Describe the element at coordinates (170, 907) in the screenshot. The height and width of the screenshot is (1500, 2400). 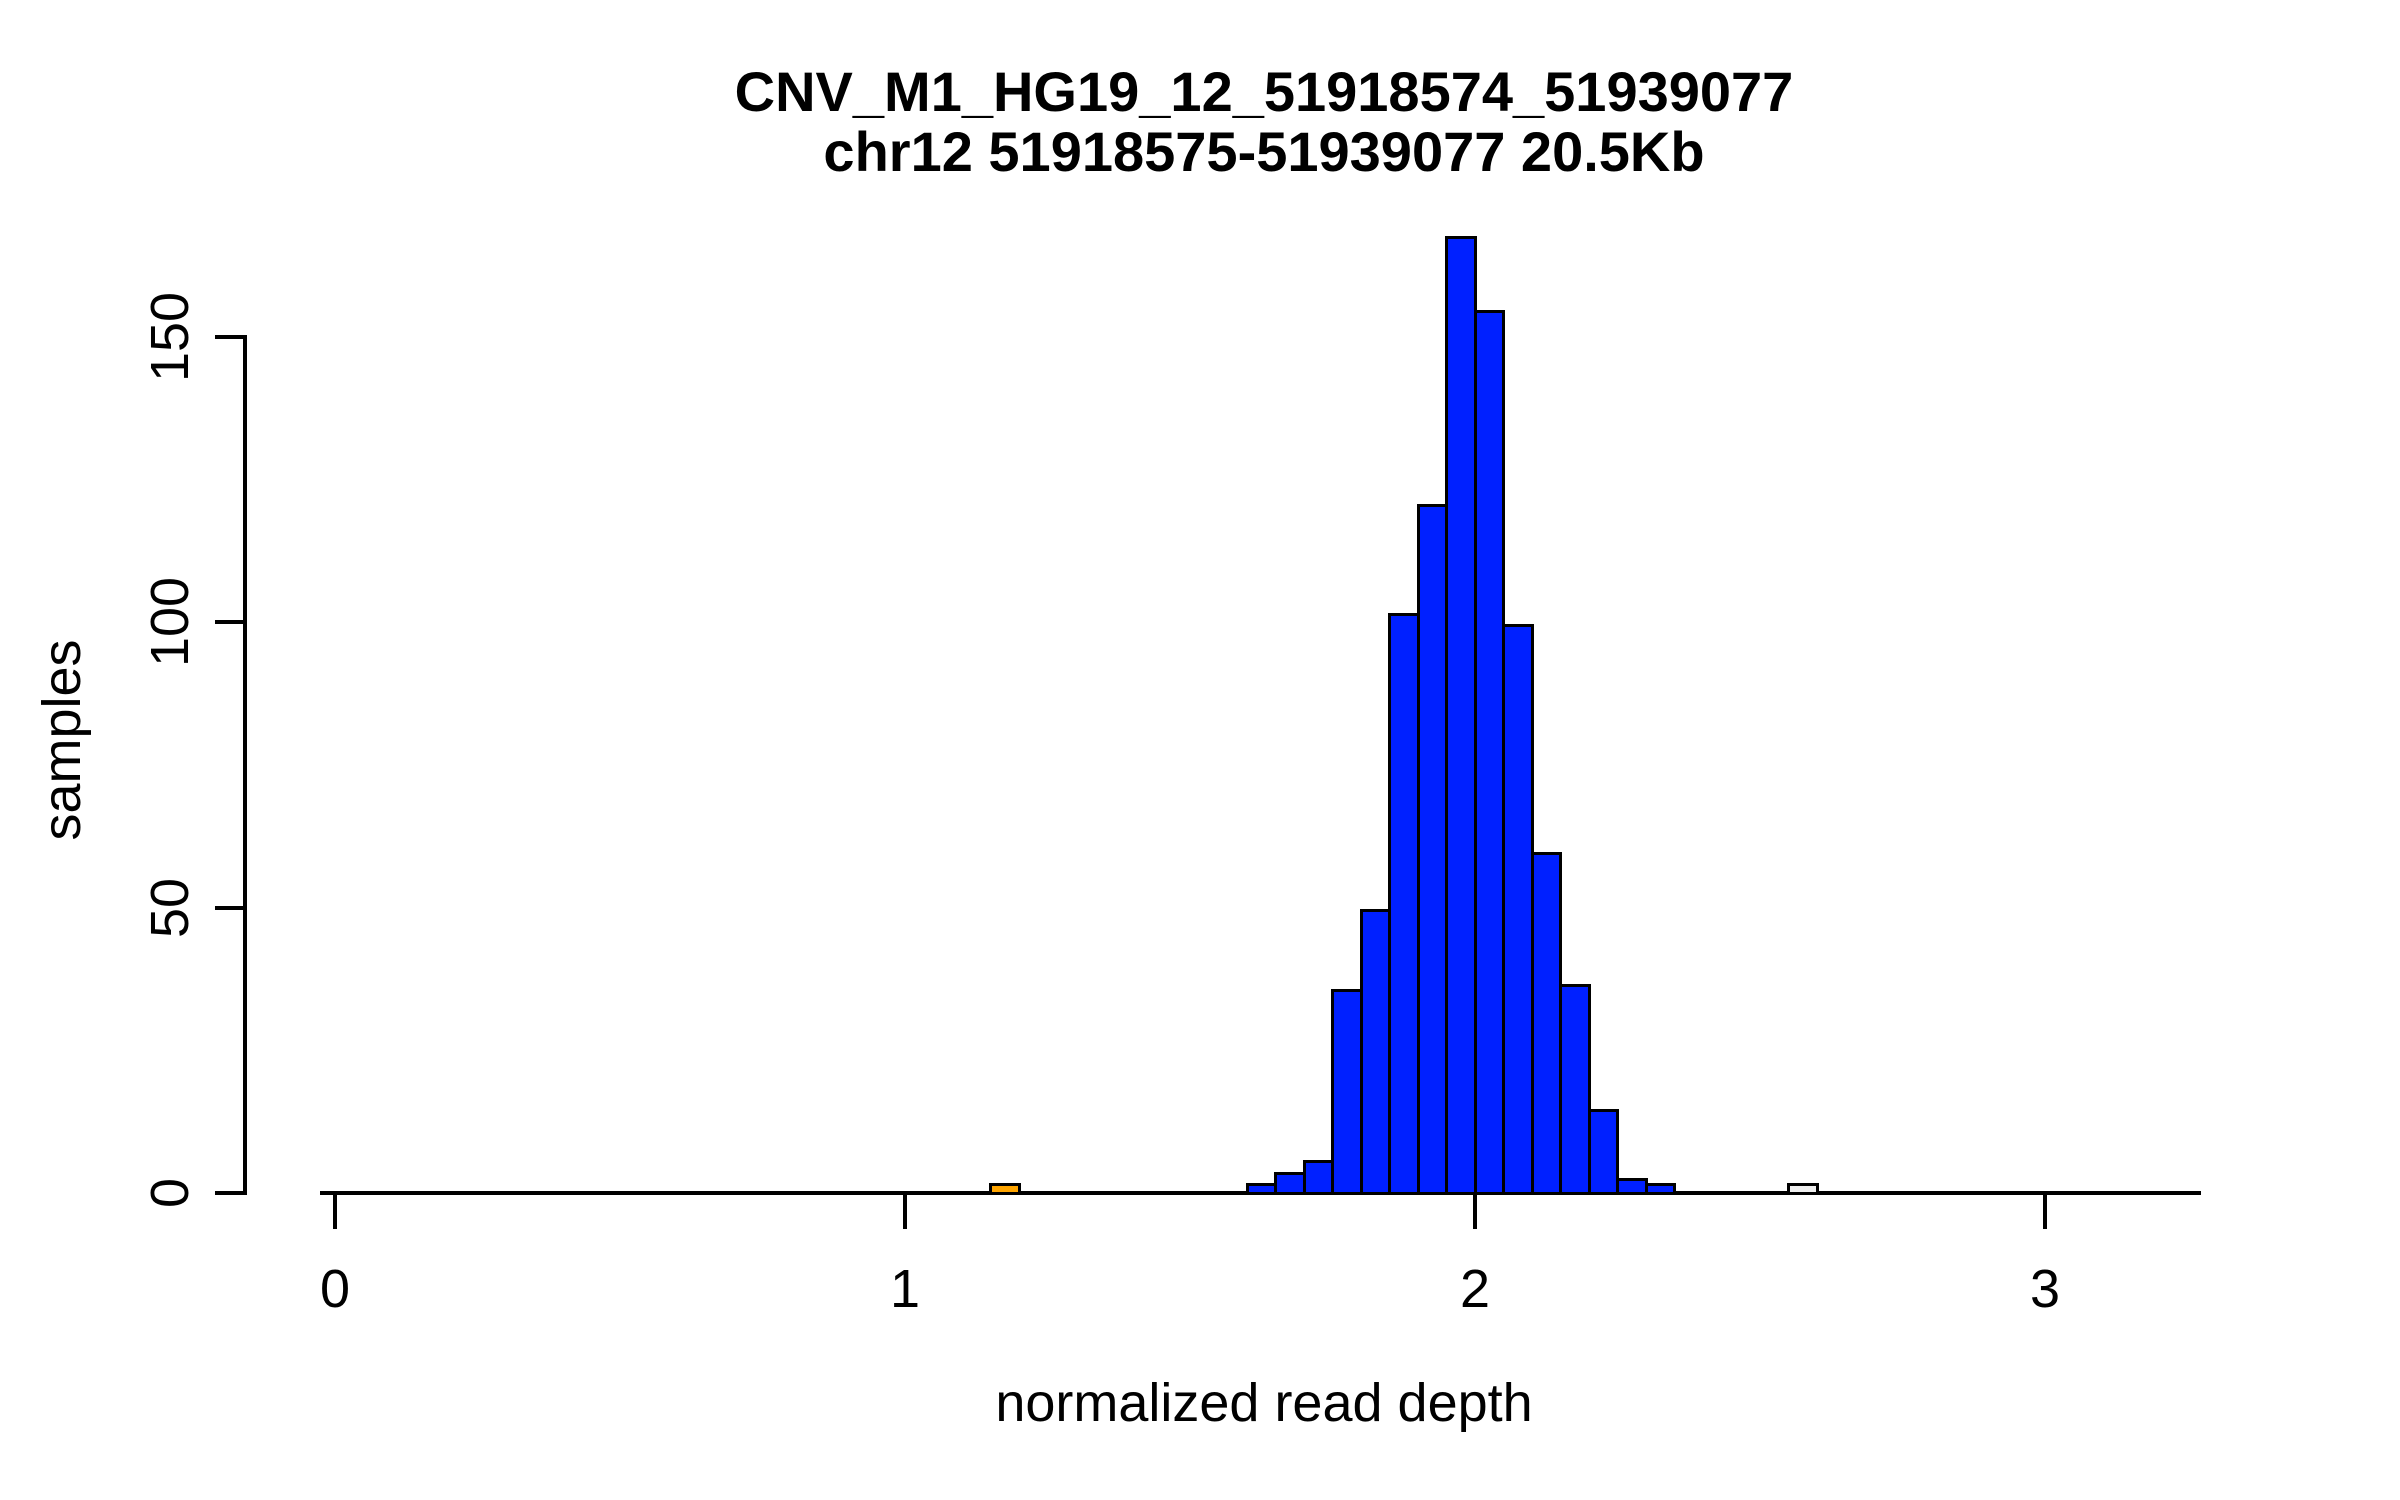
I see `y-tick-label-text: 50` at that location.